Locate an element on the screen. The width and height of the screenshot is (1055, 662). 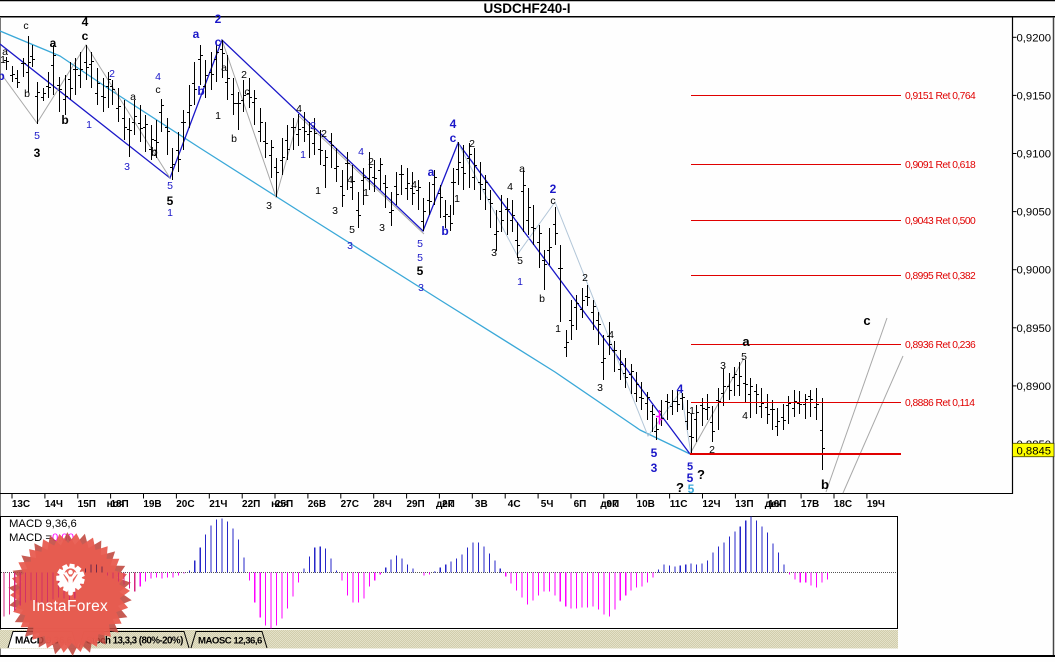
svg-text: 13С is located at coordinates (21, 504).